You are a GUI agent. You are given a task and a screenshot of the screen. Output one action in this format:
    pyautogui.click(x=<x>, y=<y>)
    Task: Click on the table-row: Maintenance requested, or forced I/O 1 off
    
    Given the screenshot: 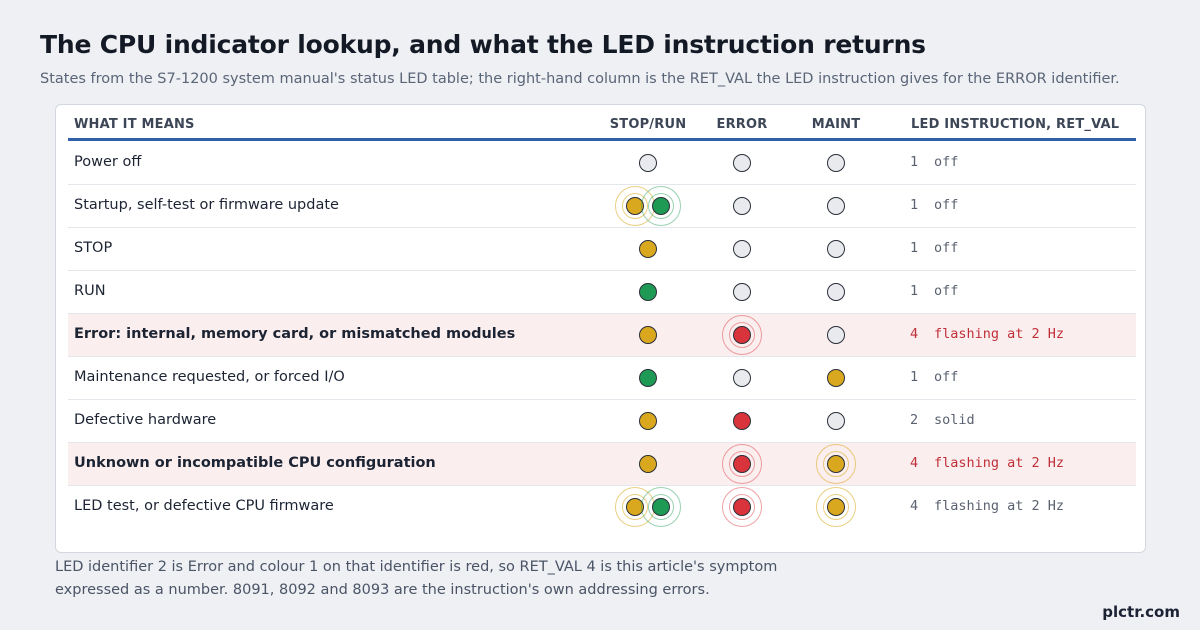 What is the action you would take?
    pyautogui.click(x=602, y=378)
    